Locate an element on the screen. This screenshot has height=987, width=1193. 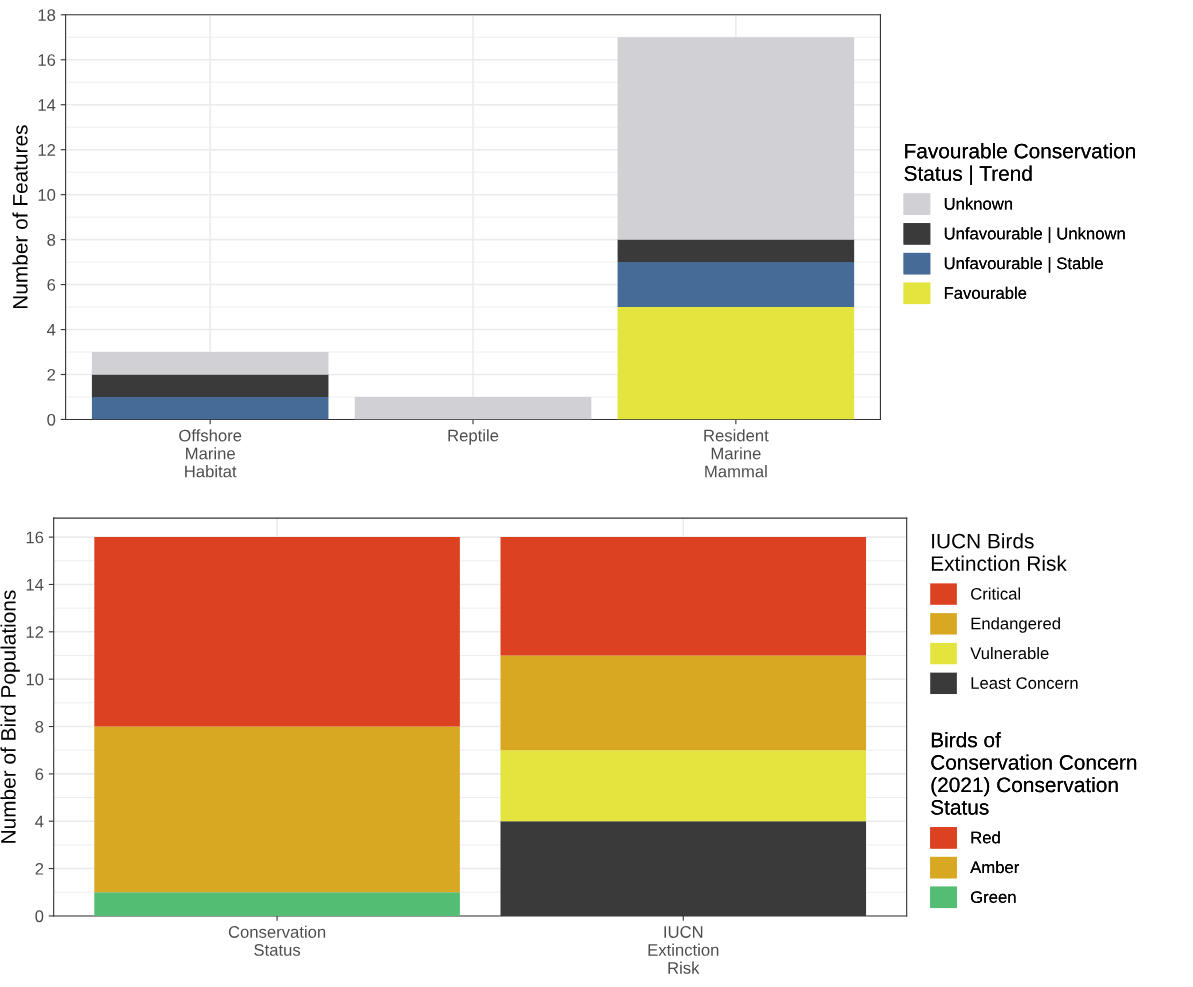
x-tick-label: Conservation Status is located at coordinates (277, 940).